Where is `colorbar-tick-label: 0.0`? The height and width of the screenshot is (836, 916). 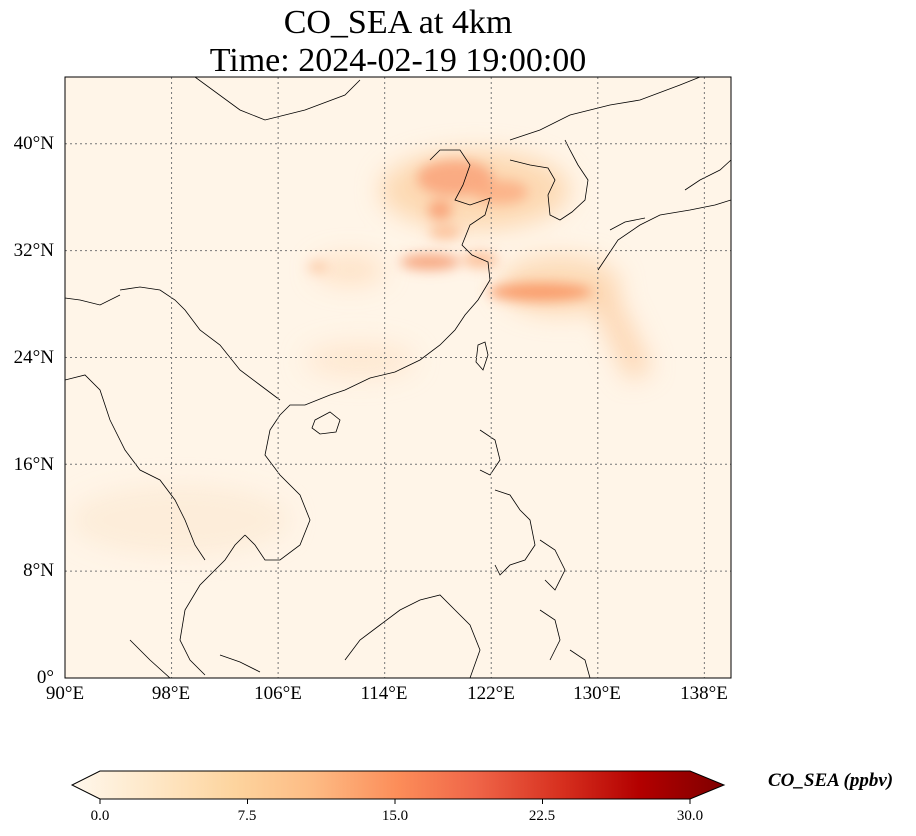
colorbar-tick-label: 0.0 is located at coordinates (100, 816).